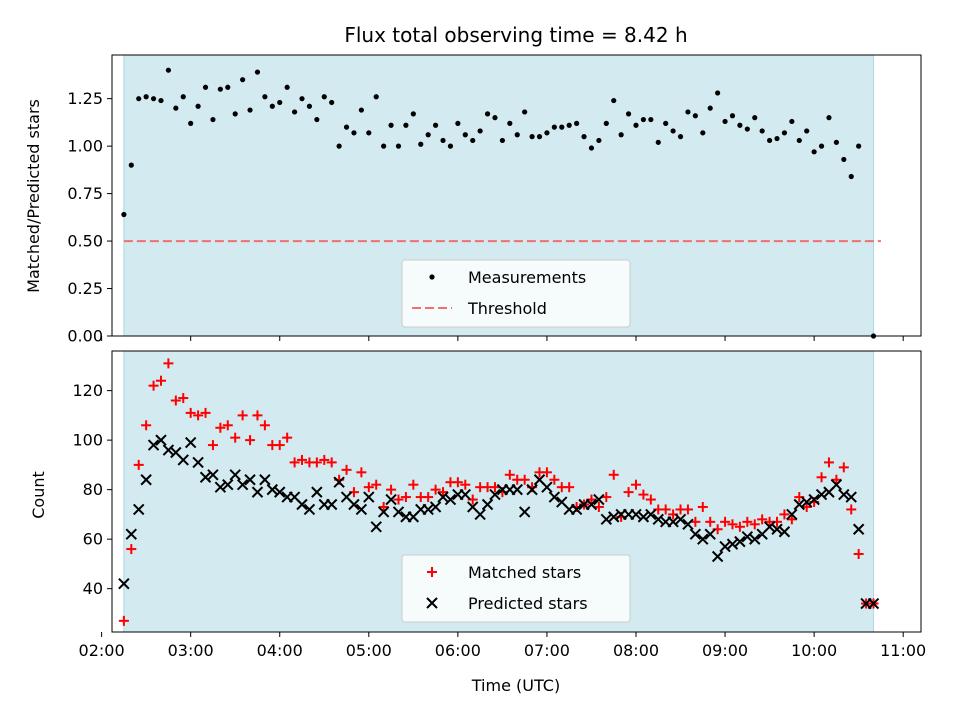 This screenshot has height=720, width=960. I want to click on y-tick-label: 40, so click(93, 588).